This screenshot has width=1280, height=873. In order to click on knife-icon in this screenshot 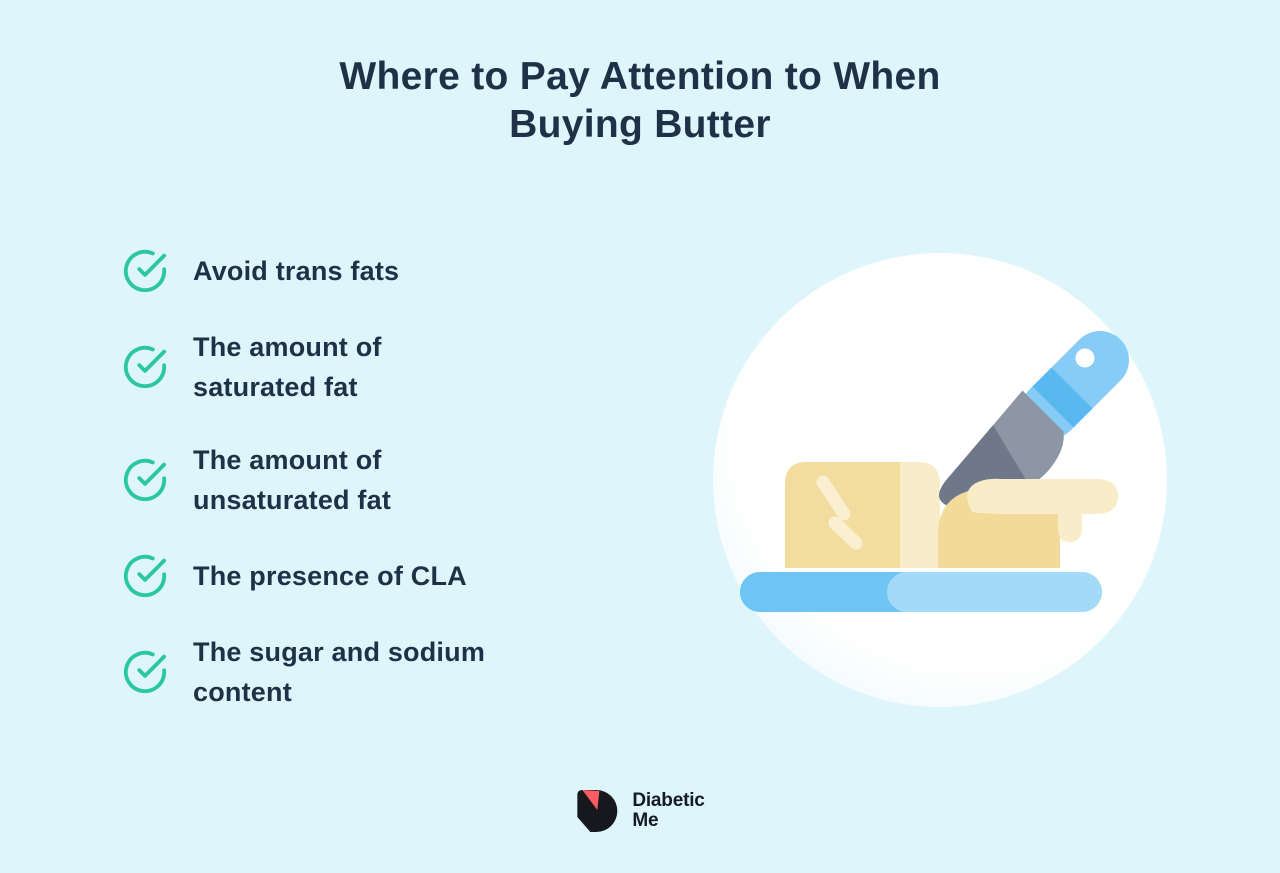, I will do `click(1034, 419)`.